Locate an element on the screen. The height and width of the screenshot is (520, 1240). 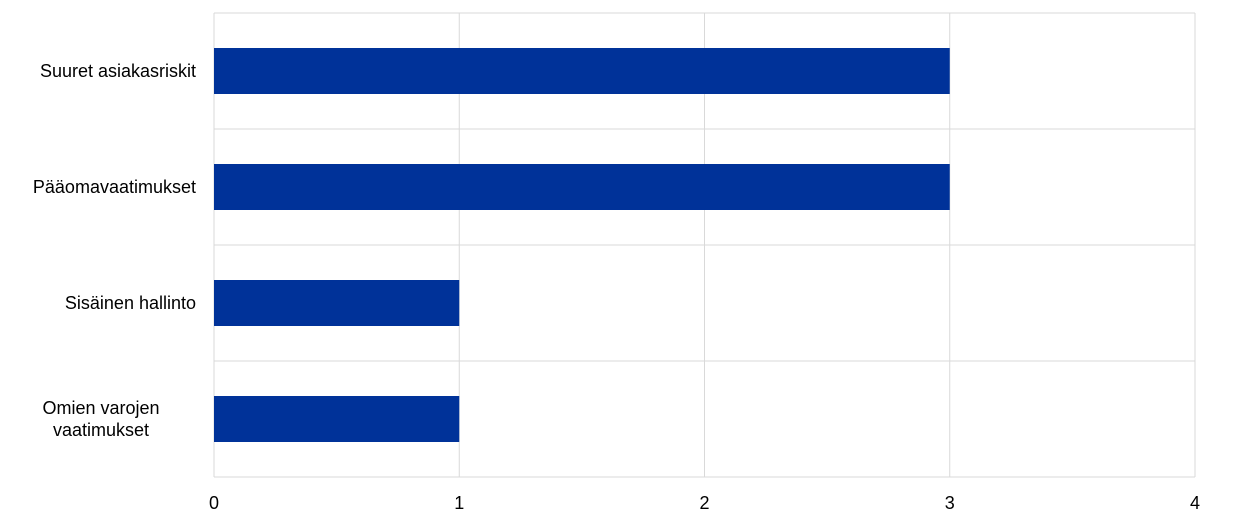
y-tick-label: Sisäinen hallinto is located at coordinates (98, 303).